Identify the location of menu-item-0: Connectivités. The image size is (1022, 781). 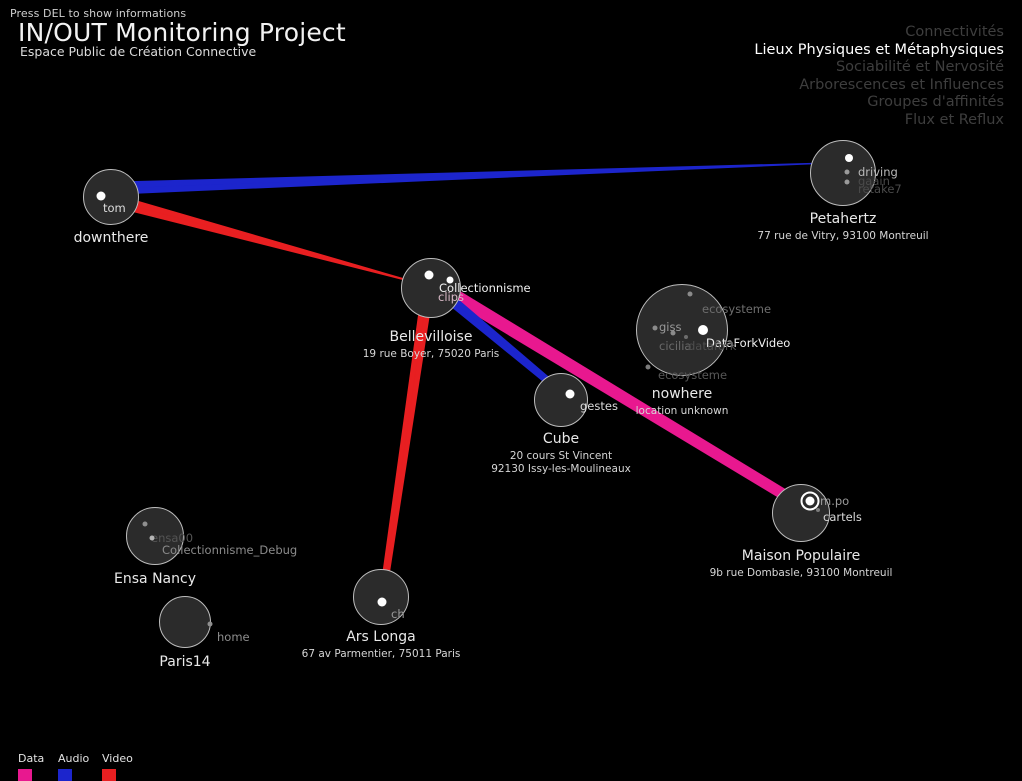
(954, 32).